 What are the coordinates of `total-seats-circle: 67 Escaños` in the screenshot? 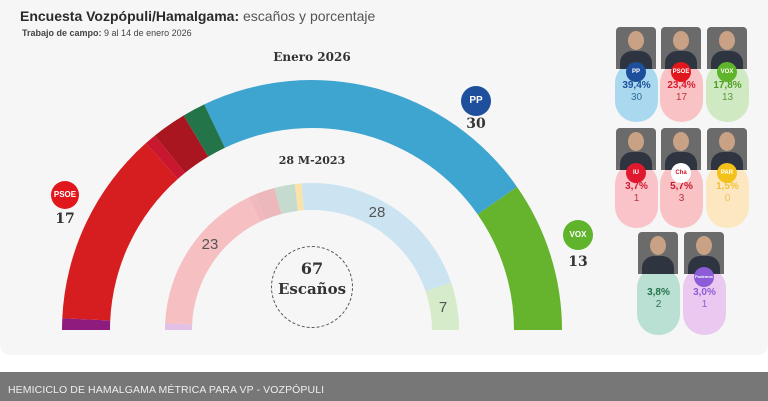 It's located at (312, 287).